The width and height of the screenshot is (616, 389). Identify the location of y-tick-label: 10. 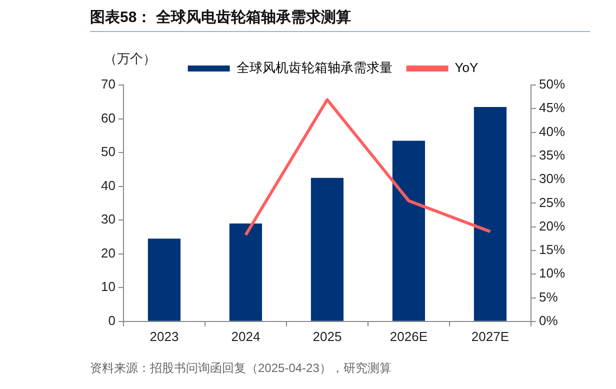
(108, 286).